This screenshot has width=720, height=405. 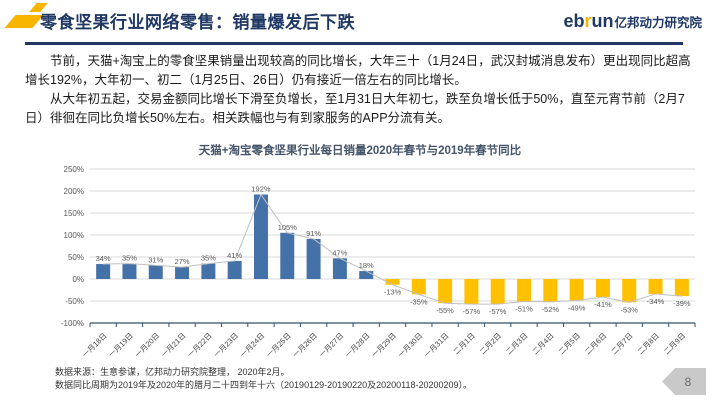 I want to click on x-tick-label: 一月29日, so click(x=384, y=345).